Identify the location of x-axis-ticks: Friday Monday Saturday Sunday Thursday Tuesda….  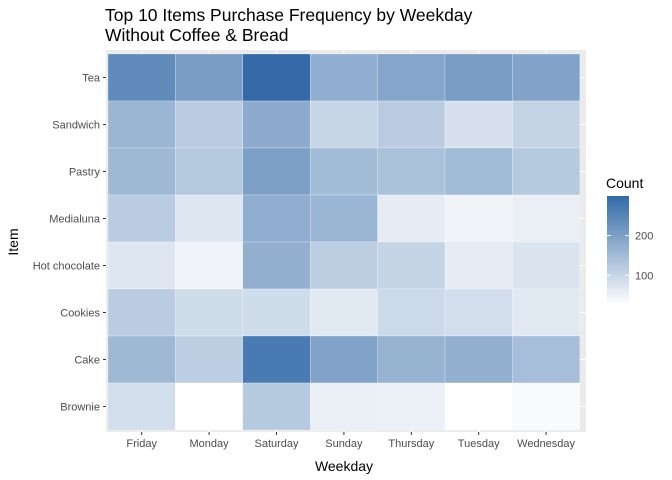
(351, 441).